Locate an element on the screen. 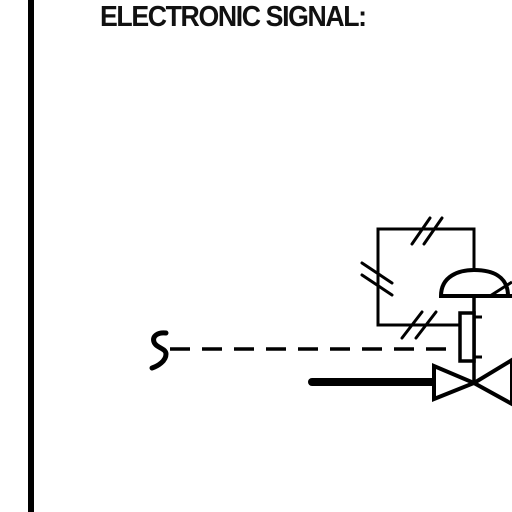  signal-source-squiggle-icon is located at coordinates (159, 350).